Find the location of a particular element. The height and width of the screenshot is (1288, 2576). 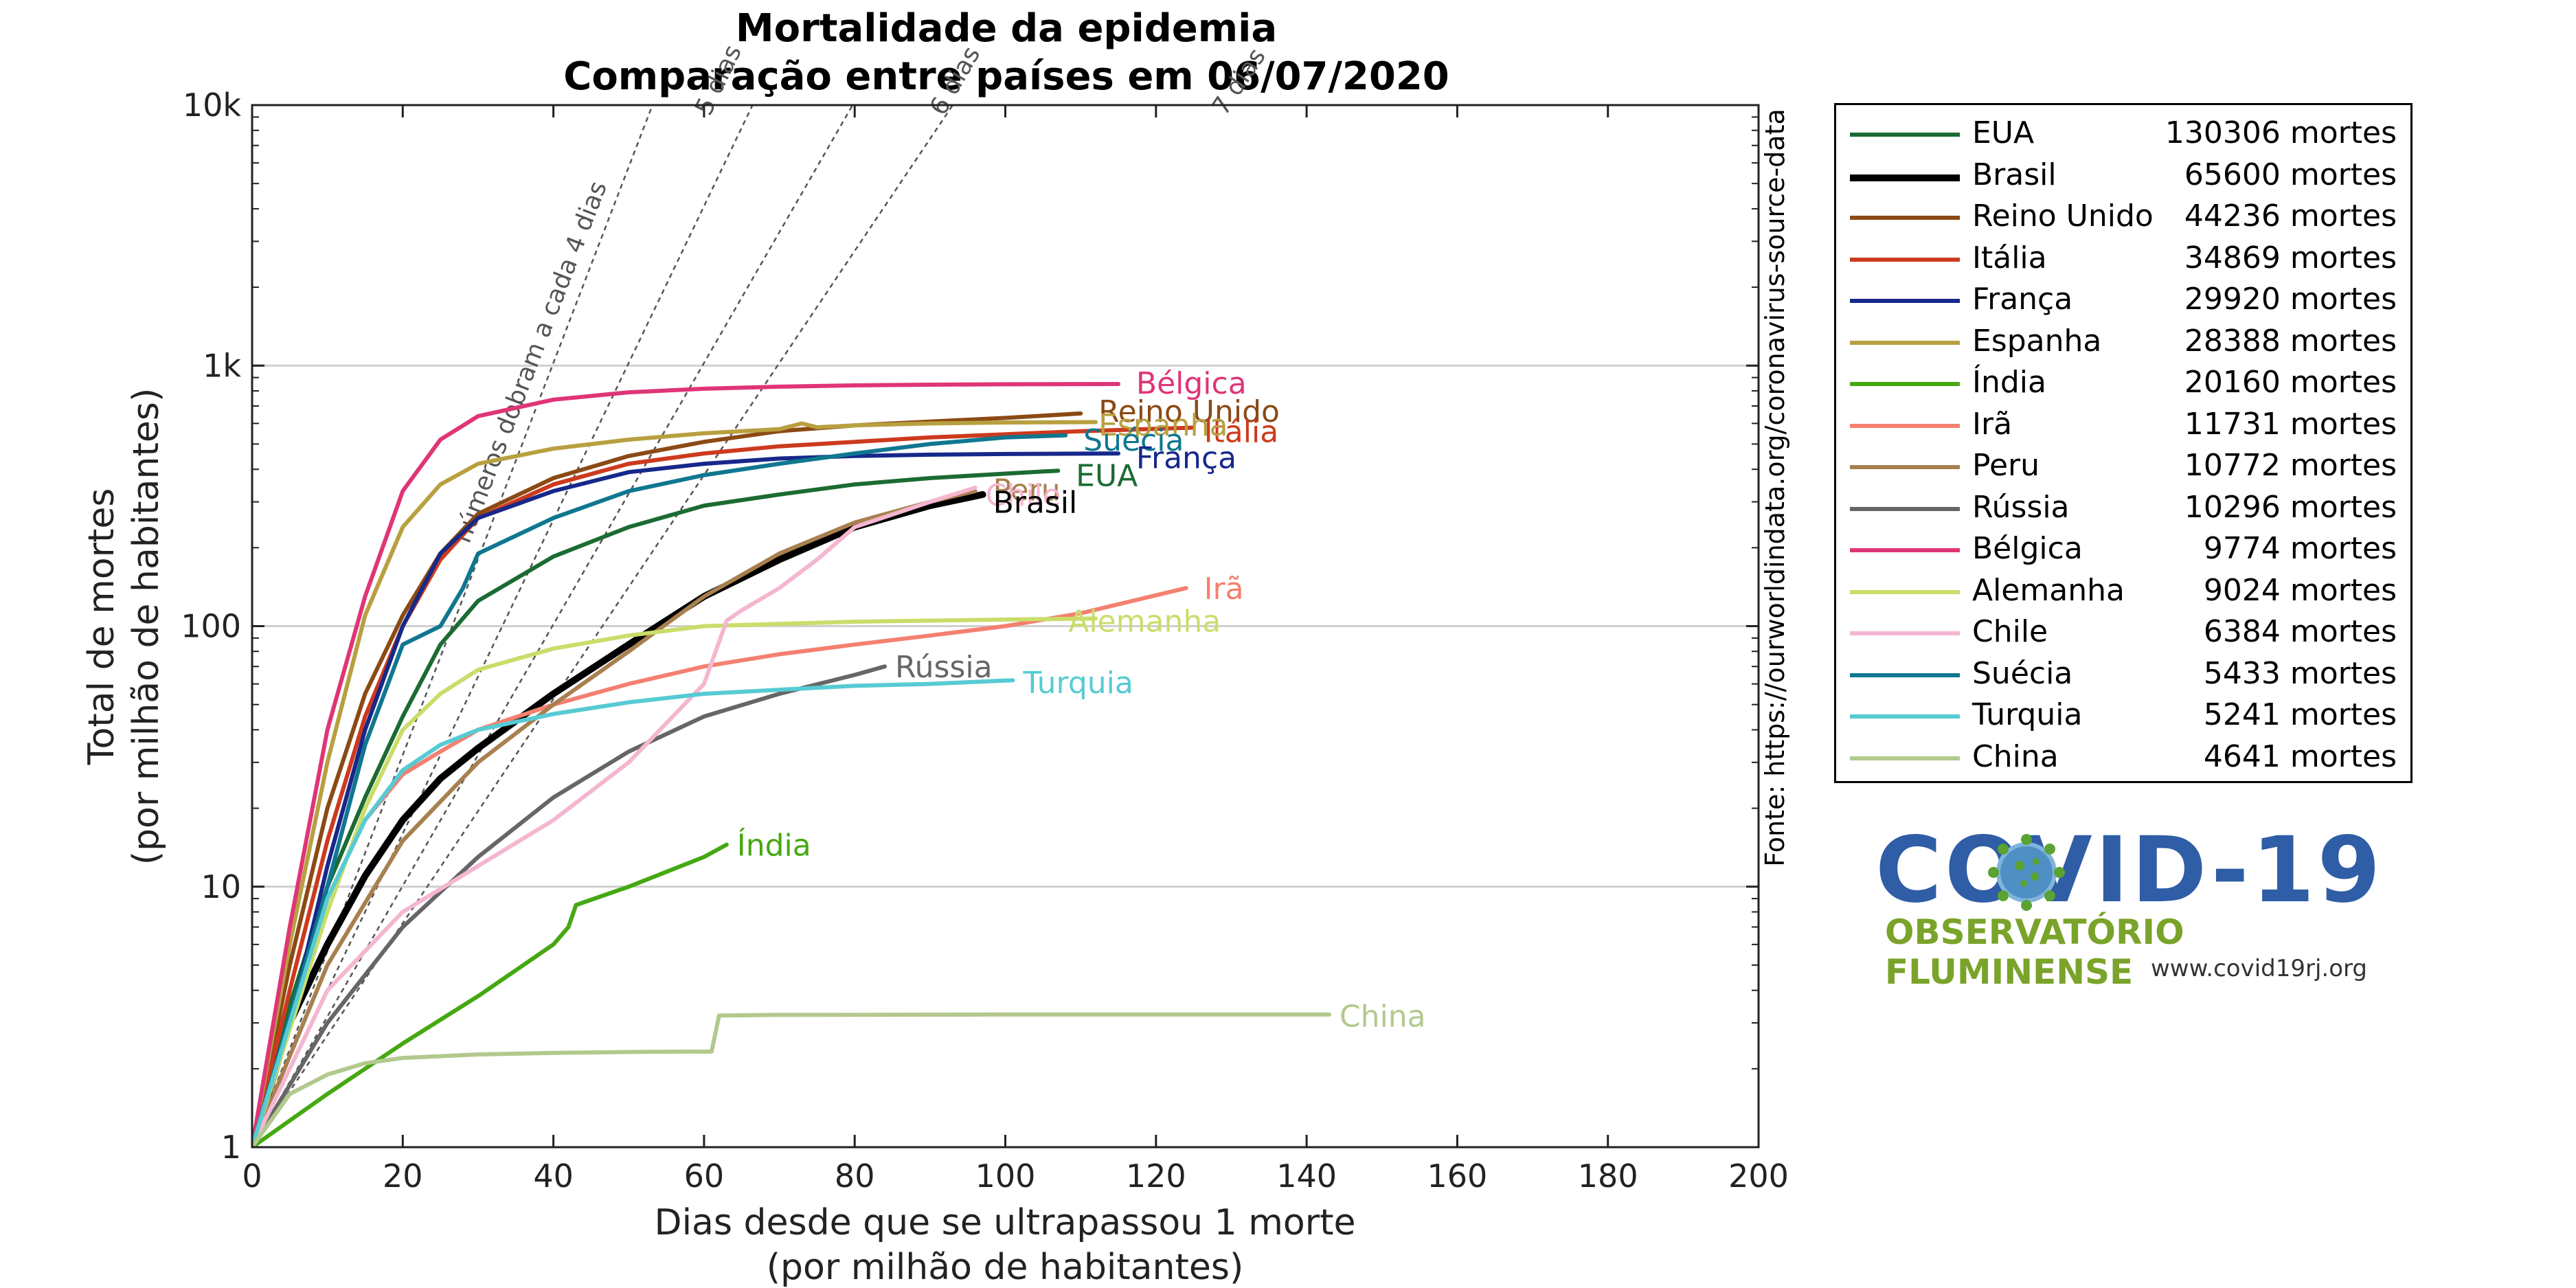

legend-deaths: 5433 mortes is located at coordinates (2300, 673).